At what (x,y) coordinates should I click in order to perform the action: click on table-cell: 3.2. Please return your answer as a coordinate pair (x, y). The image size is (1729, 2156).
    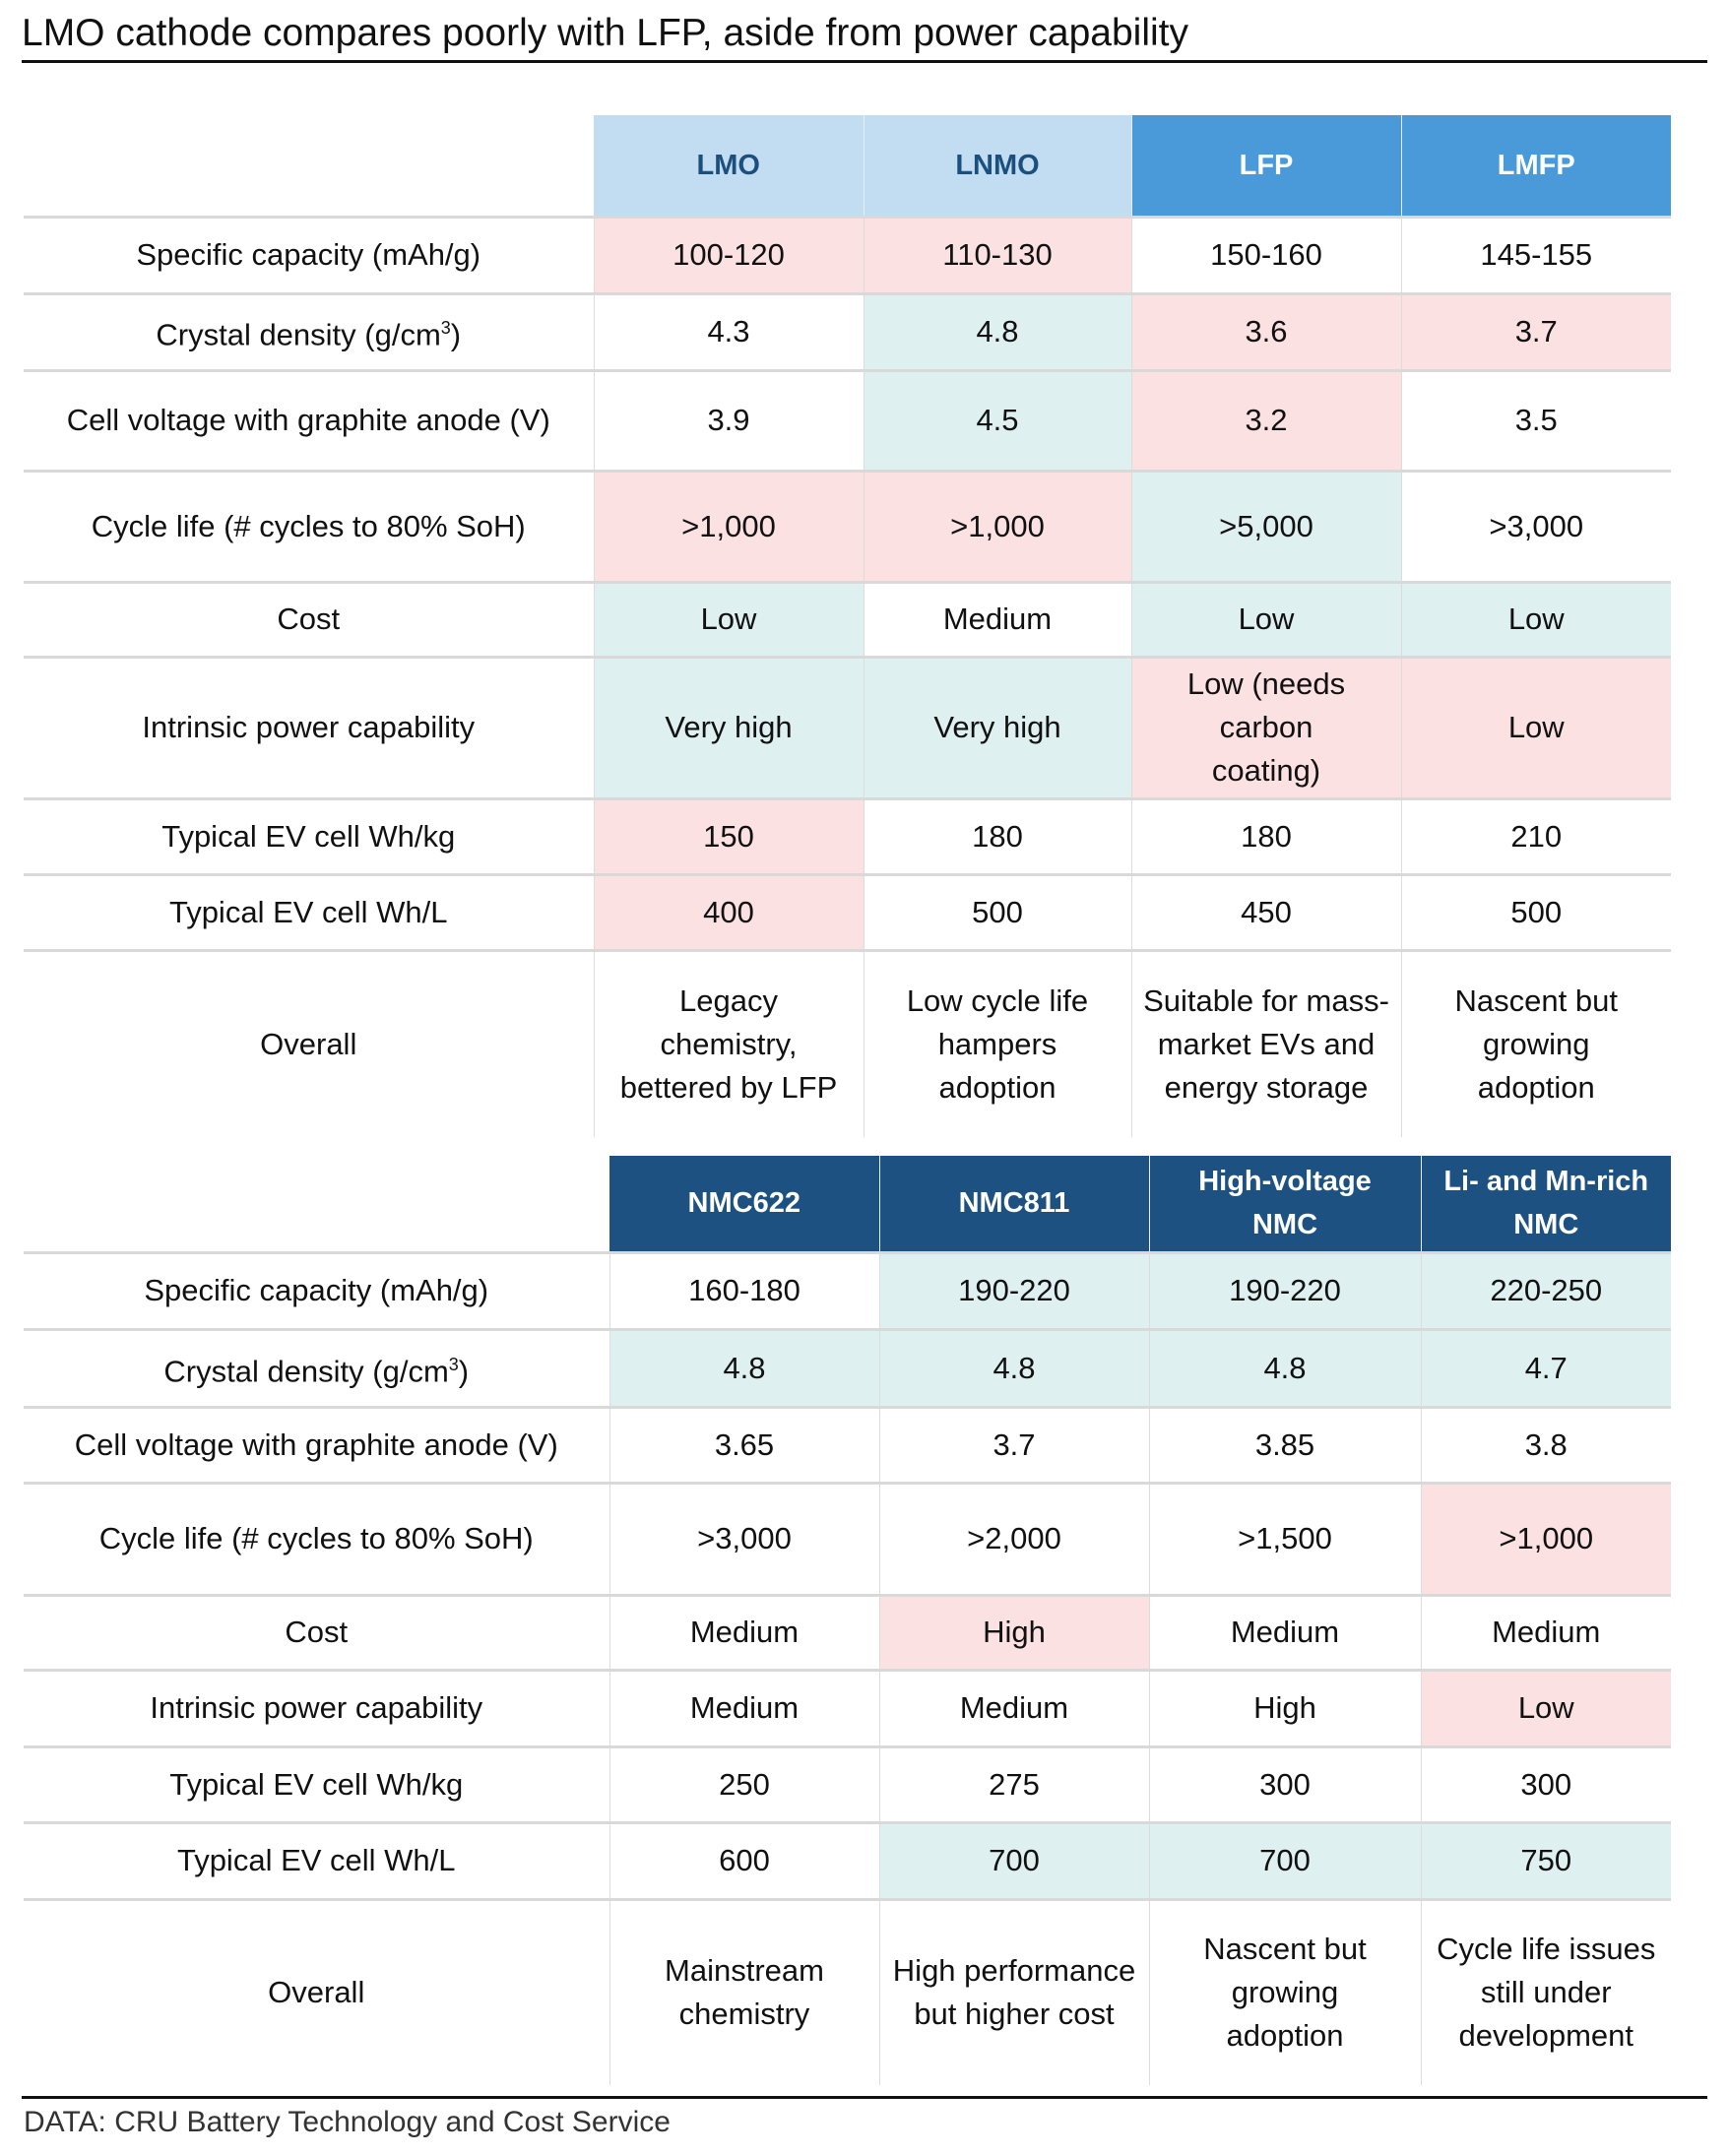
    Looking at the image, I should click on (1265, 419).